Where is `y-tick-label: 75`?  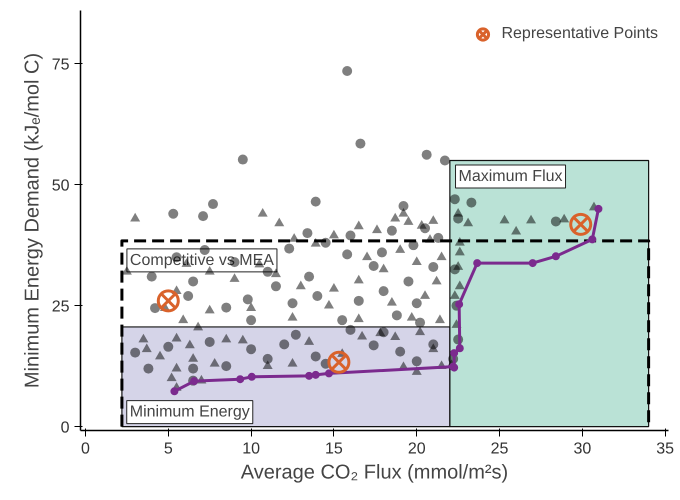
y-tick-label: 75 is located at coordinates (61, 65).